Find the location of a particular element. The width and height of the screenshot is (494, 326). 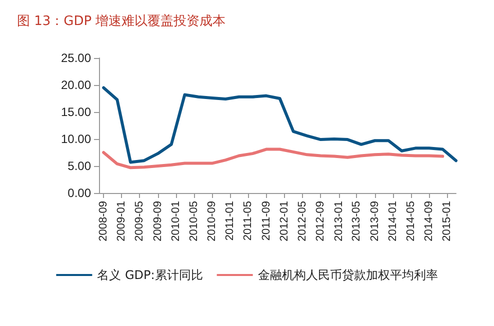

legend-label: 金融机构人民币贷款加权平均利率 is located at coordinates (348, 275).